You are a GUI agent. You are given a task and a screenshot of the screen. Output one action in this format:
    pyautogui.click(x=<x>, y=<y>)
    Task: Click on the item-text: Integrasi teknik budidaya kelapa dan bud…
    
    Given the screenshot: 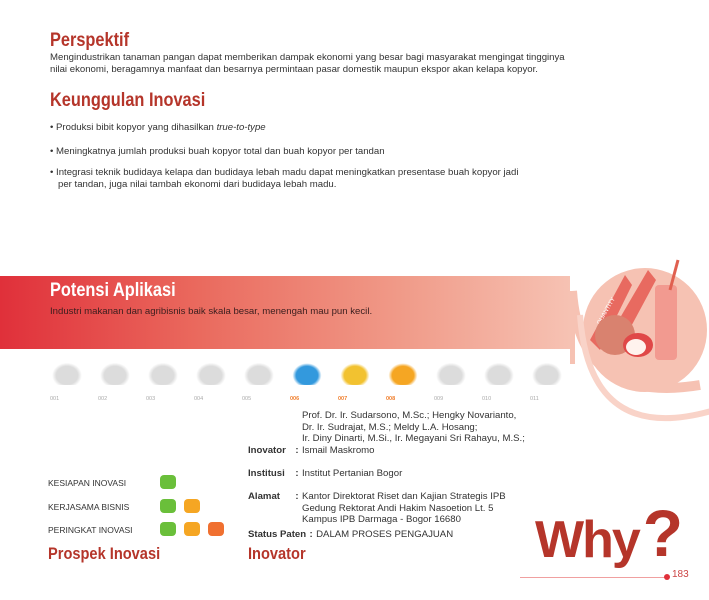 What is the action you would take?
    pyautogui.click(x=287, y=178)
    